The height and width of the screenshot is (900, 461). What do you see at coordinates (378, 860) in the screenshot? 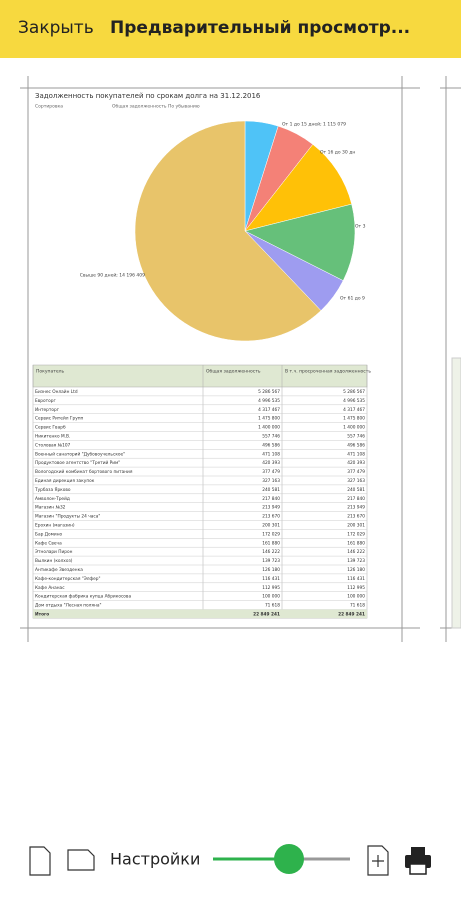
I see `fit-button` at bounding box center [378, 860].